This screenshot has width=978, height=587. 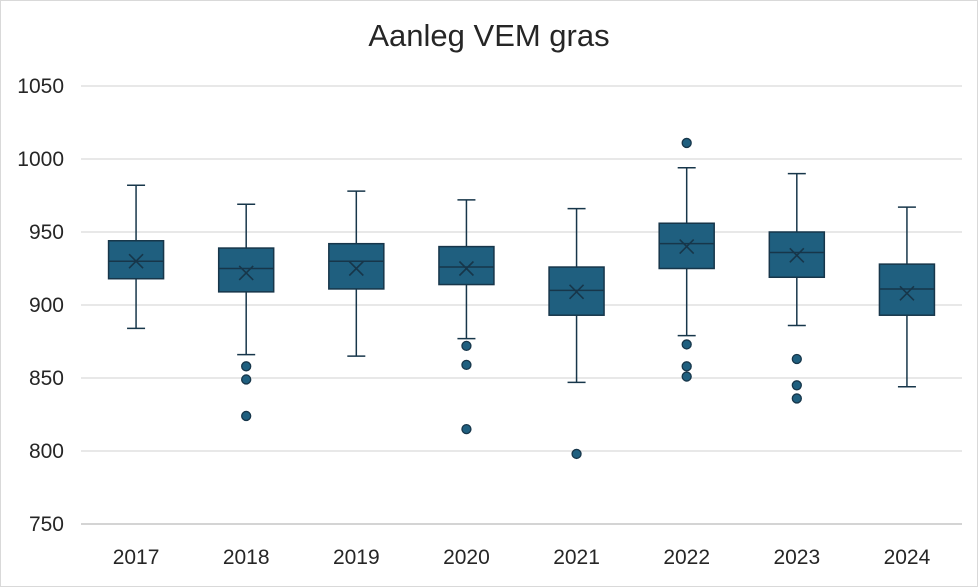 I want to click on x-tick-label: 2021, so click(x=576, y=557).